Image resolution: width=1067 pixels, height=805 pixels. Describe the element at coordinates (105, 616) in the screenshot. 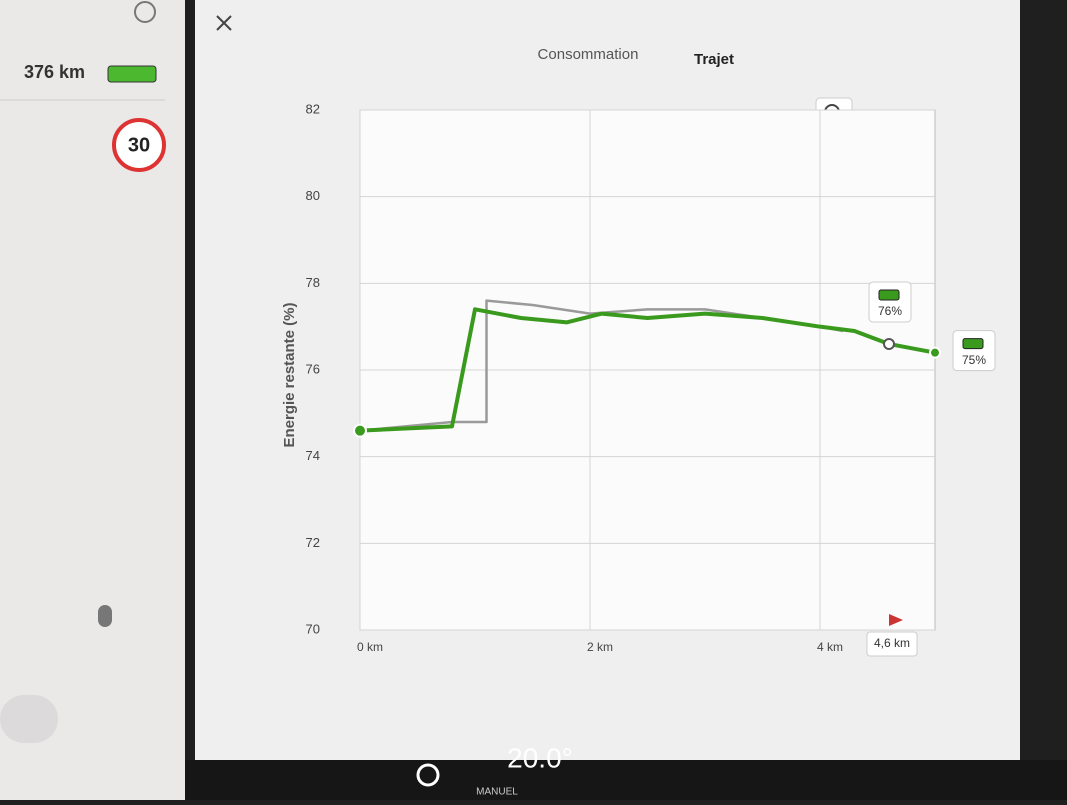

I see `mic-icon` at that location.